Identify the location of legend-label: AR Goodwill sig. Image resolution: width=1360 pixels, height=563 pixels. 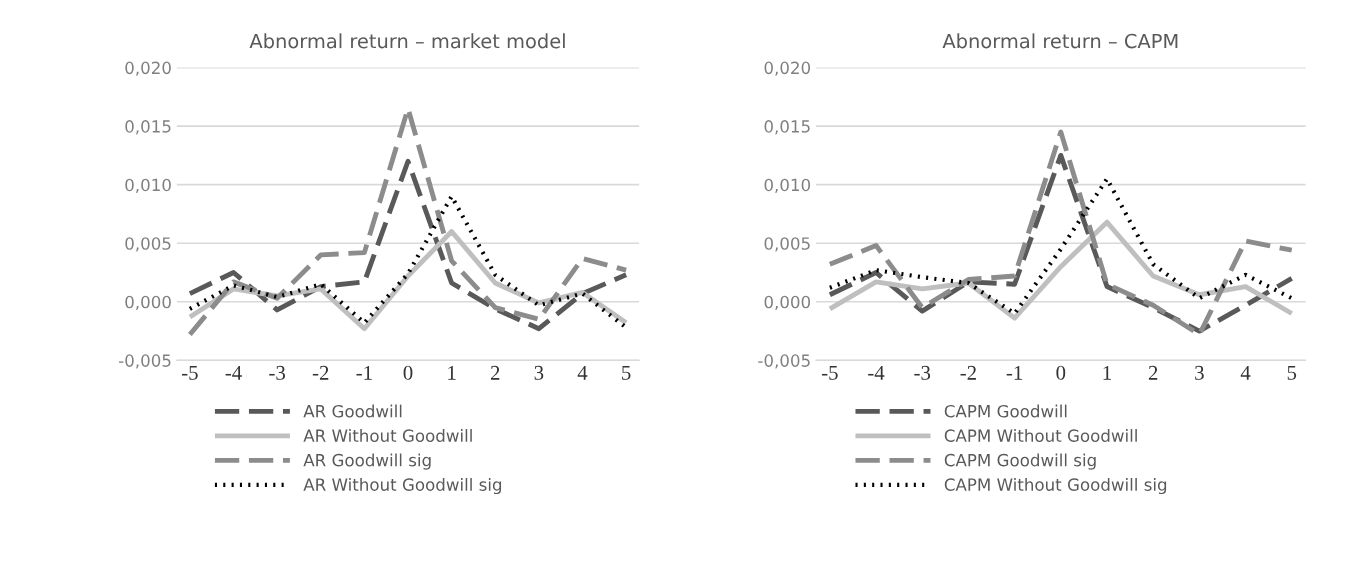
(367, 461).